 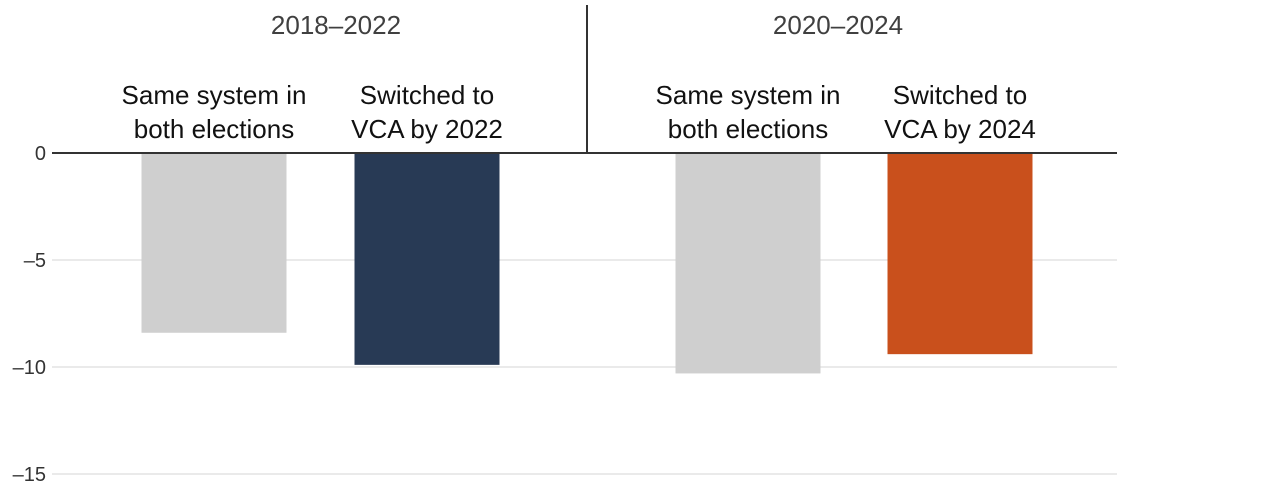 What do you see at coordinates (336, 25) in the screenshot?
I see `group-title: 2018–2022` at bounding box center [336, 25].